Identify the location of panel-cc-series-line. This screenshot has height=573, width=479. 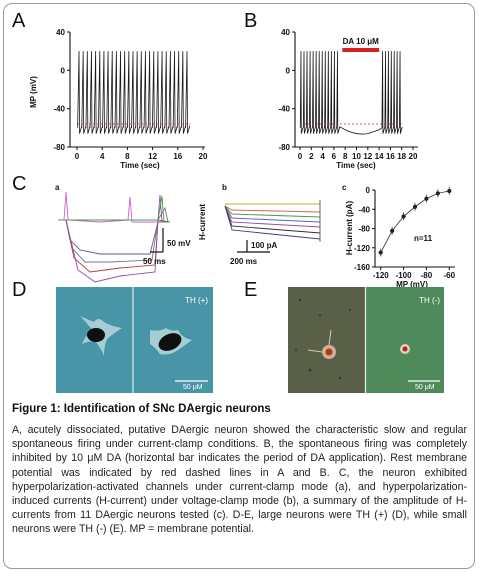
(415, 221).